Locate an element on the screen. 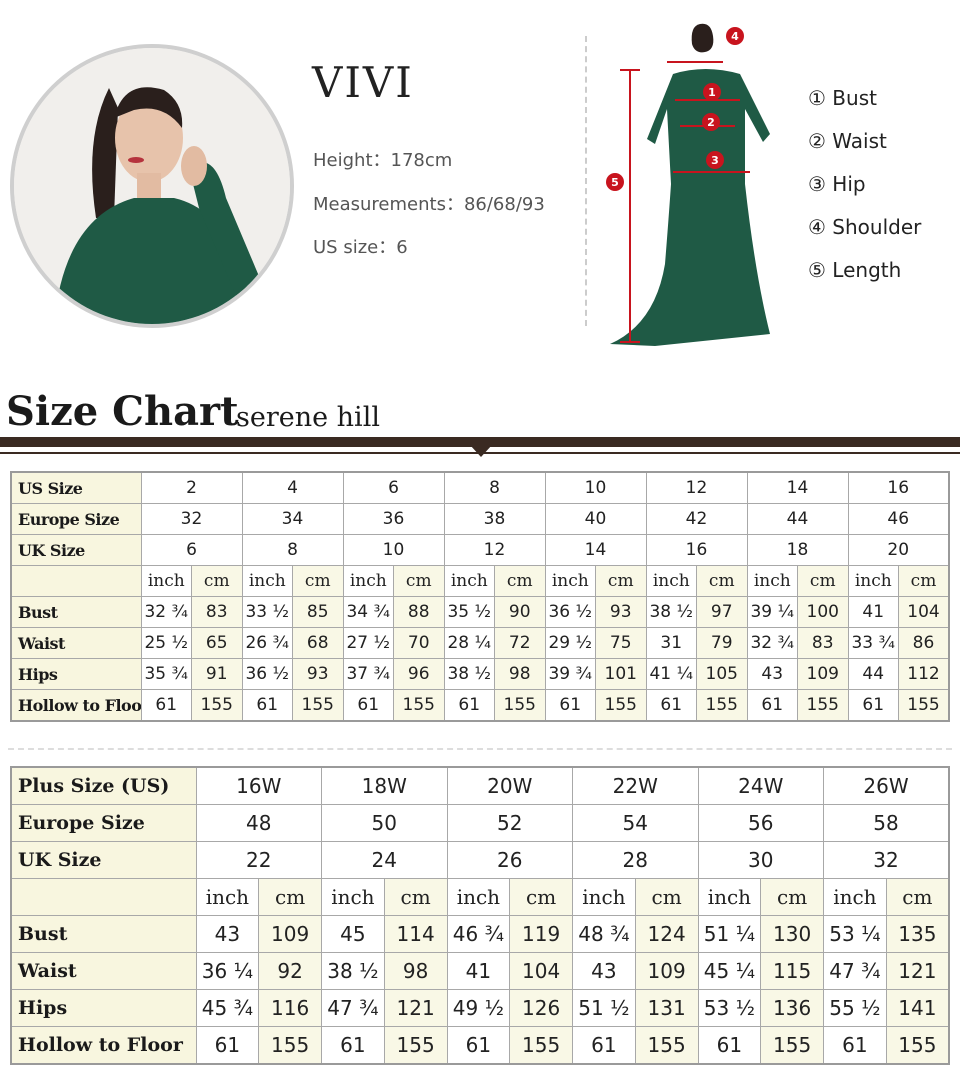 This screenshot has width=960, height=1084. model-photo is located at coordinates (152, 186).